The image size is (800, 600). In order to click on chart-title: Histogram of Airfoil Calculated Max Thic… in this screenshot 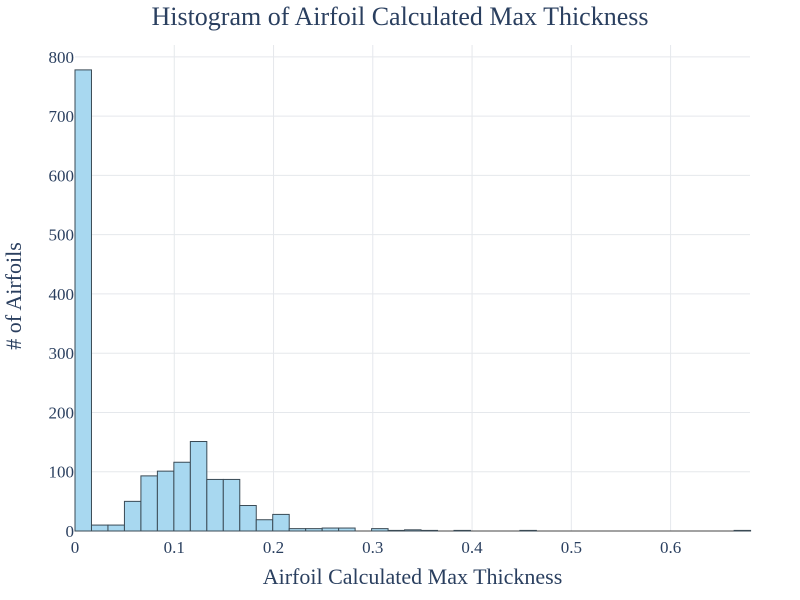, I will do `click(400, 16)`.